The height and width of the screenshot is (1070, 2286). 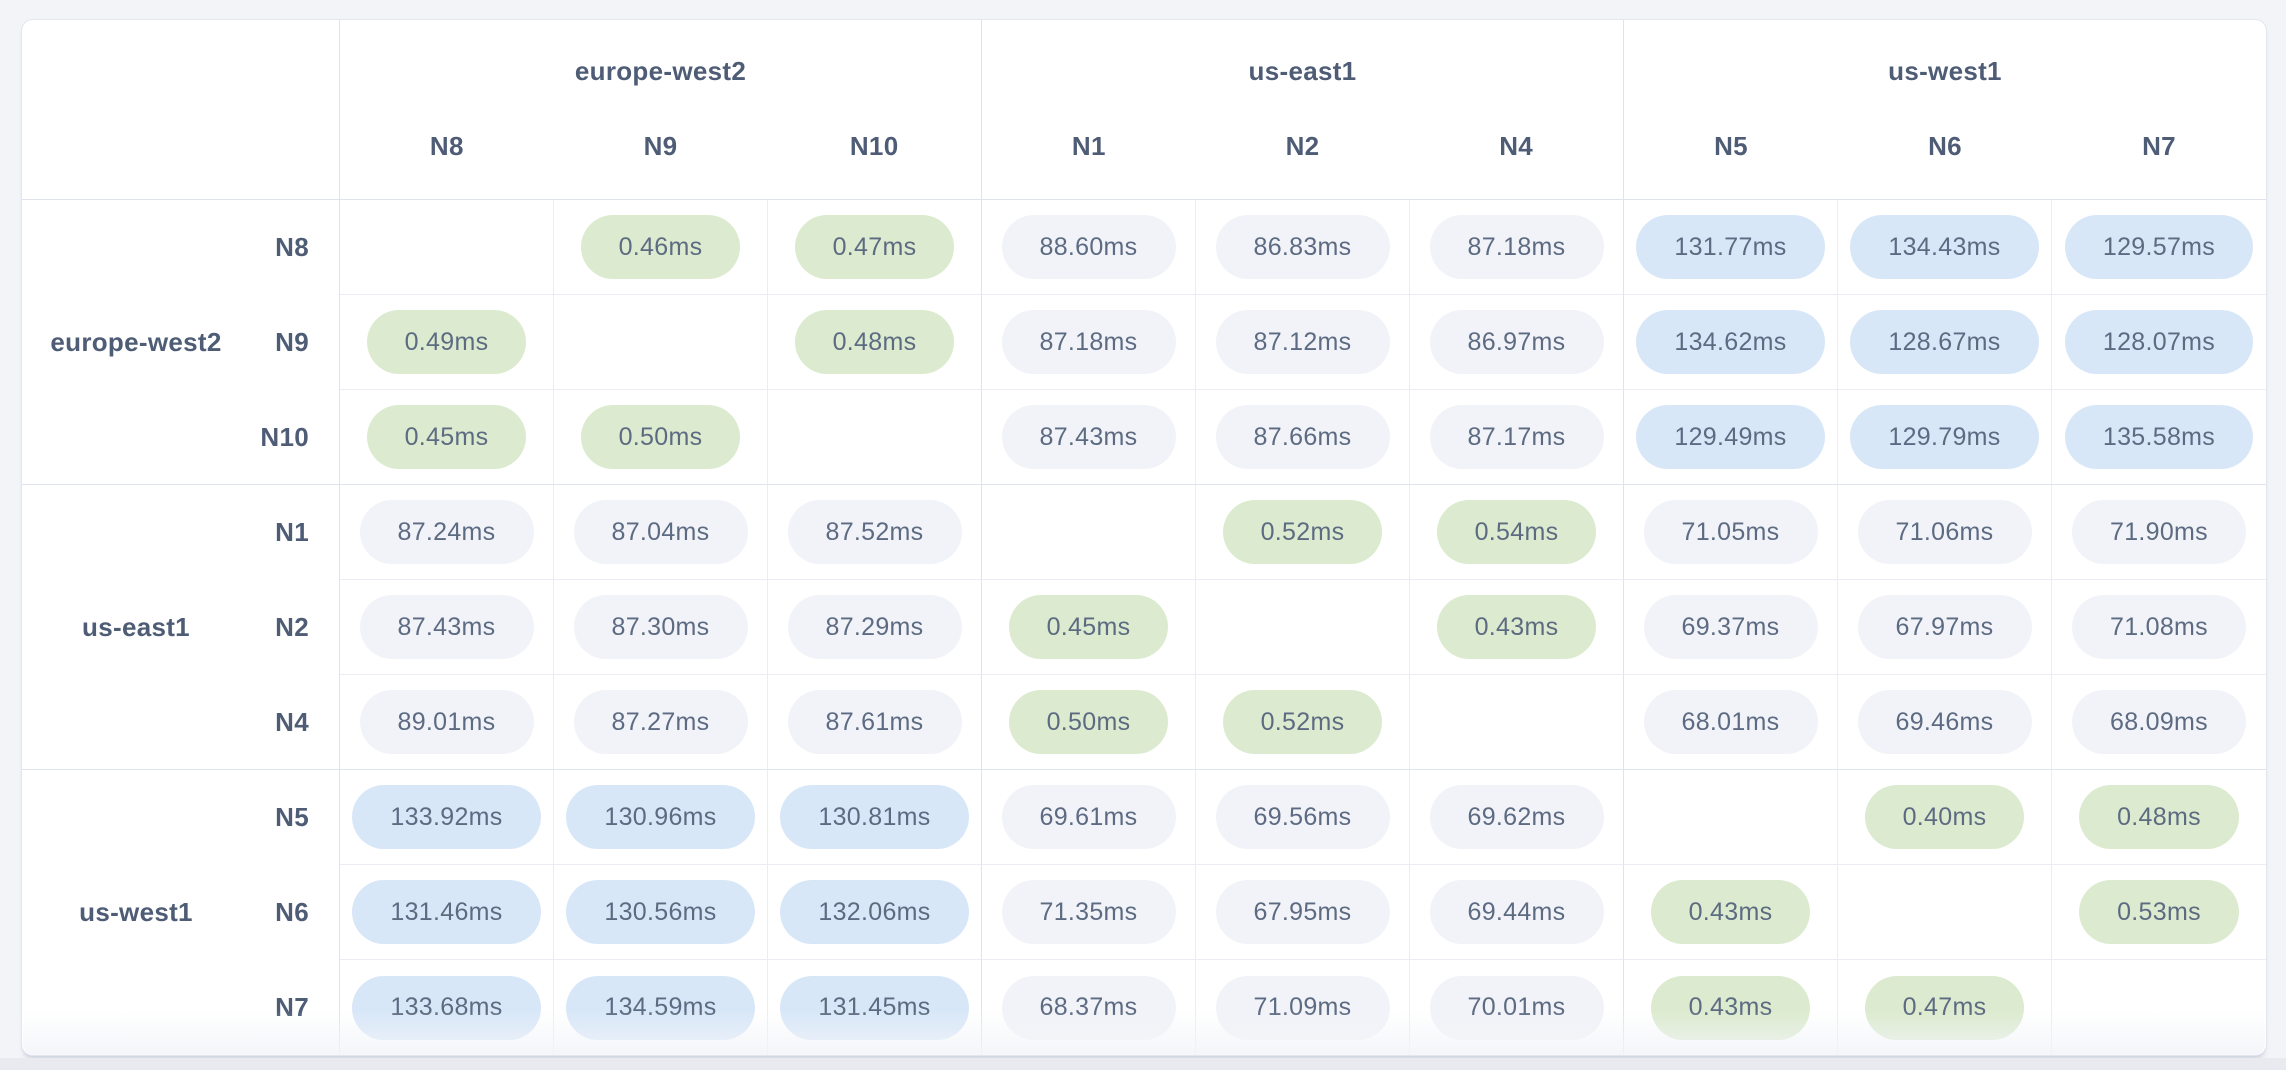 I want to click on latency-cell-N9-to-col4: 87.18ms, so click(x=1089, y=342).